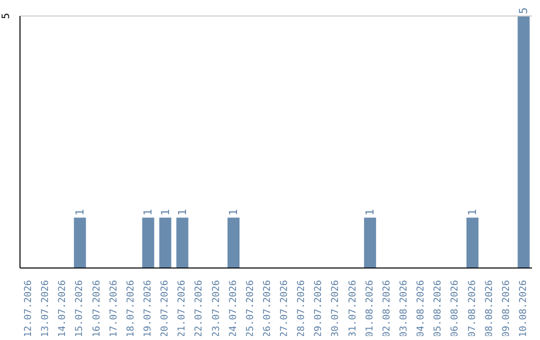 The image size is (540, 340). I want to click on x-tick-label: 12.07.2026, so click(28, 309).